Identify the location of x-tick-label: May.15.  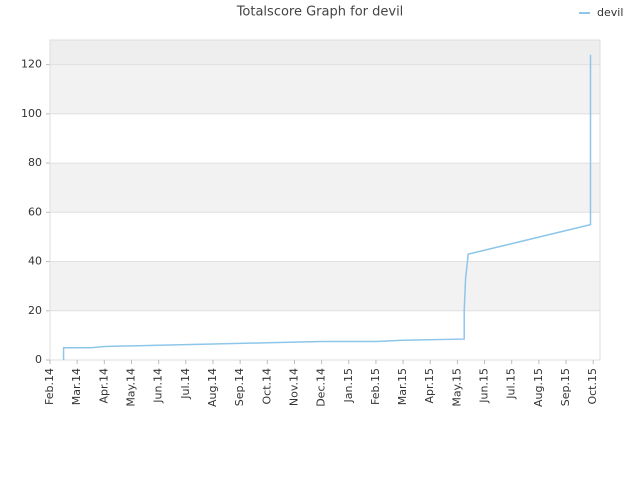
(456, 387).